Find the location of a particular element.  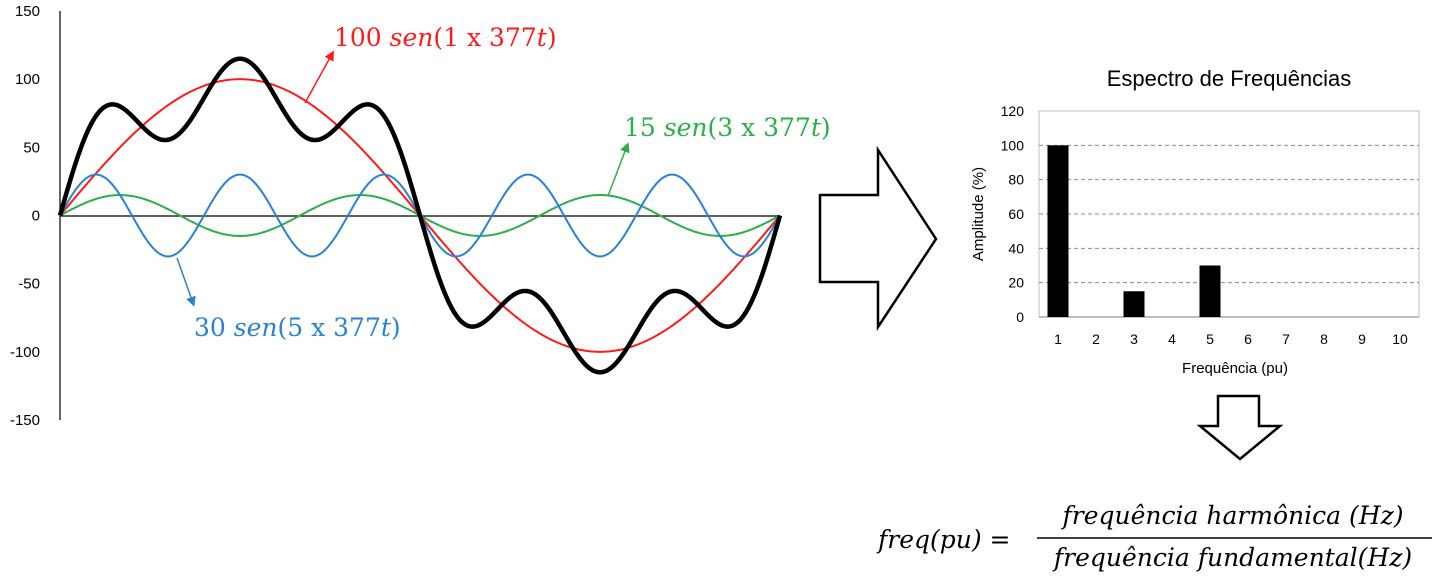

formula-lhs: freq(pu) = is located at coordinates (943, 539).